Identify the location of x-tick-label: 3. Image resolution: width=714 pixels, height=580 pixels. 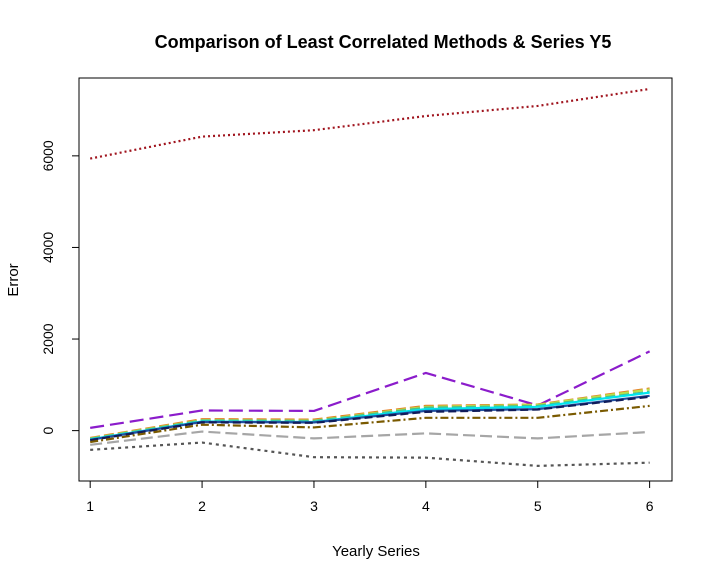
(314, 506).